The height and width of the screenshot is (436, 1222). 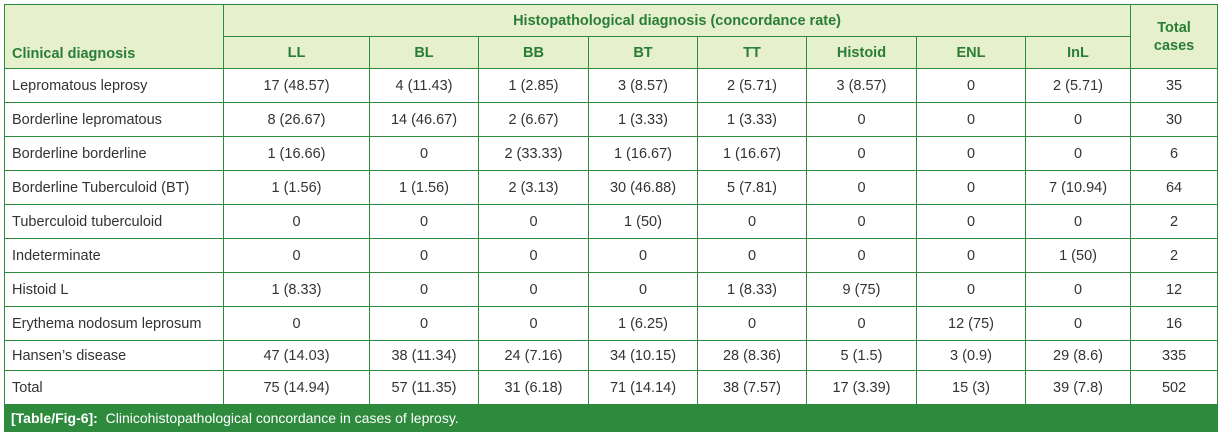 What do you see at coordinates (1174, 187) in the screenshot?
I see `row-total: 64` at bounding box center [1174, 187].